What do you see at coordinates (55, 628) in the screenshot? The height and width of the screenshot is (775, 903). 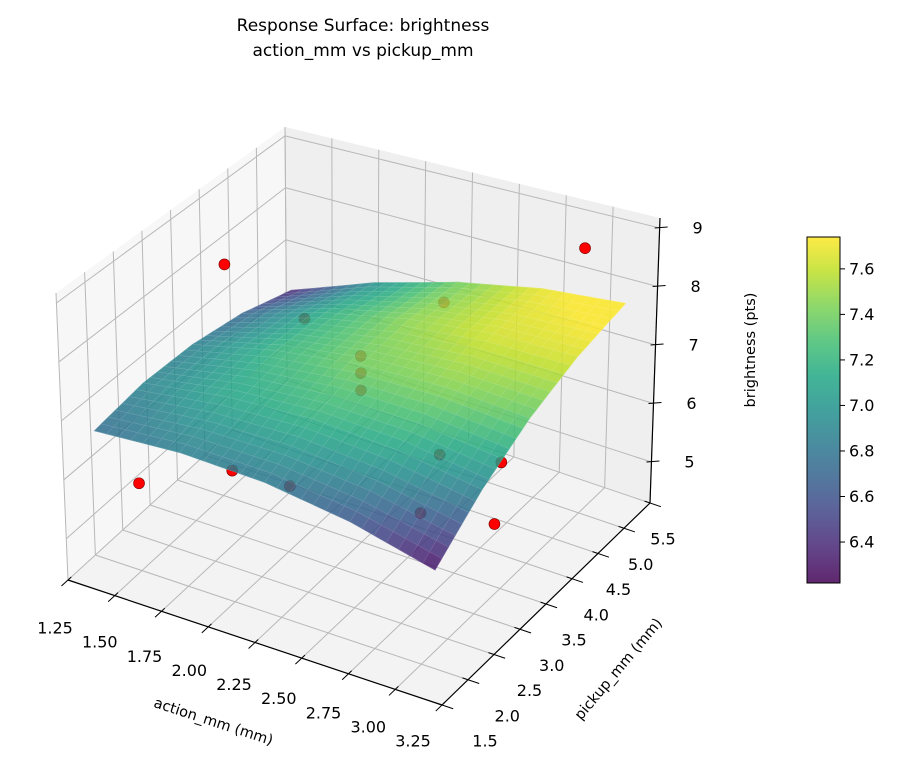 I see `x-tick-label: 1.25` at bounding box center [55, 628].